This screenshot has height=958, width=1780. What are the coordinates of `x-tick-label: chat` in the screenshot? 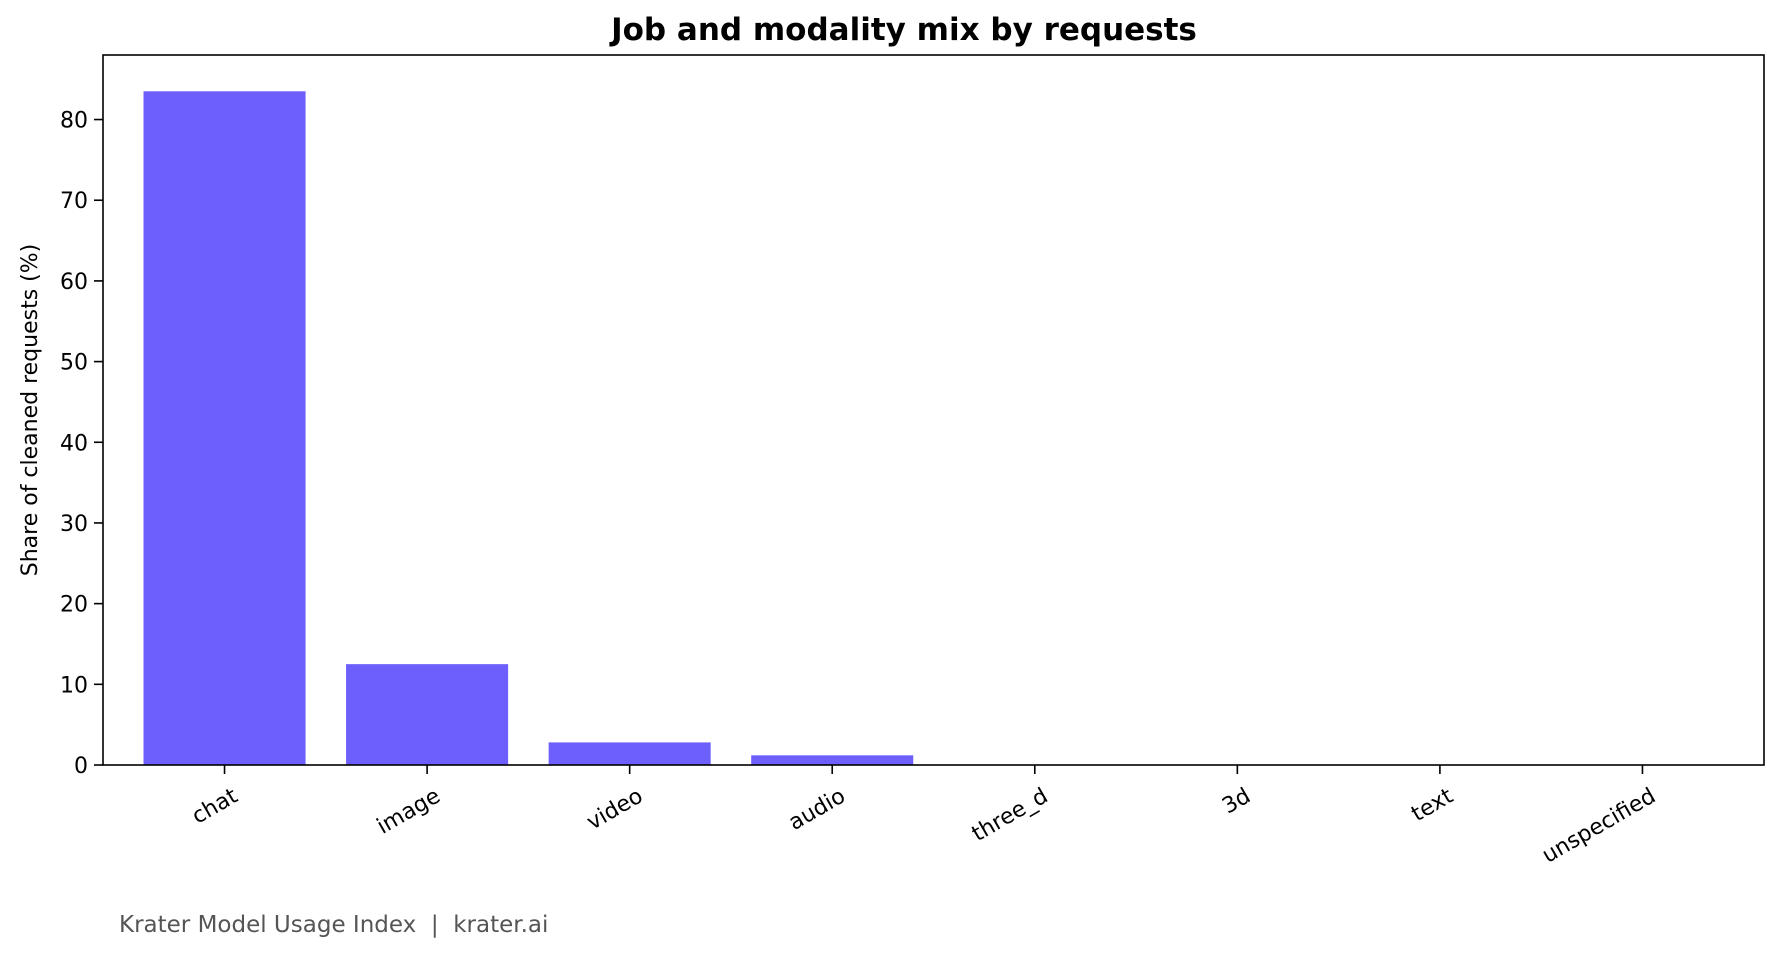 It's located at (215, 807).